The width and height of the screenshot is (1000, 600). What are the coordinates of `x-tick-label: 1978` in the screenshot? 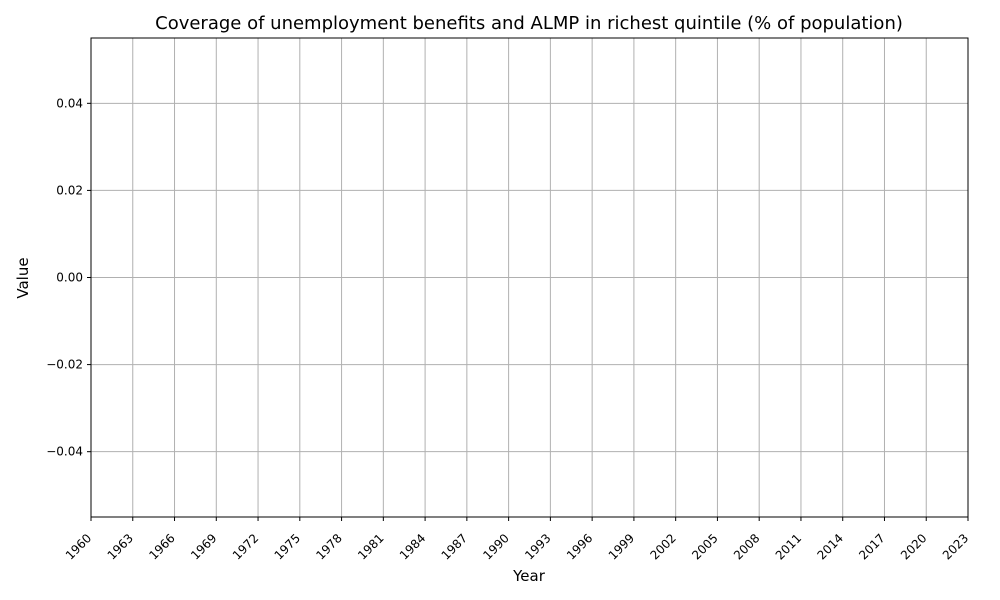 It's located at (328, 546).